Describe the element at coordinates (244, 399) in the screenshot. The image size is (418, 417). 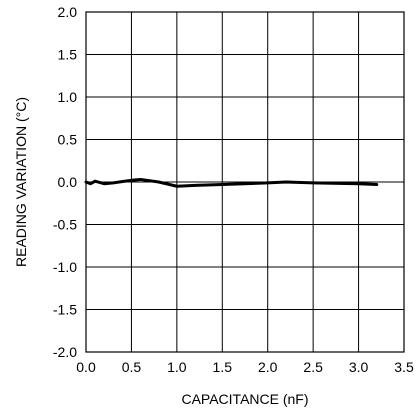
I see `x-axis-title: CAPACITANCE (nF)` at that location.